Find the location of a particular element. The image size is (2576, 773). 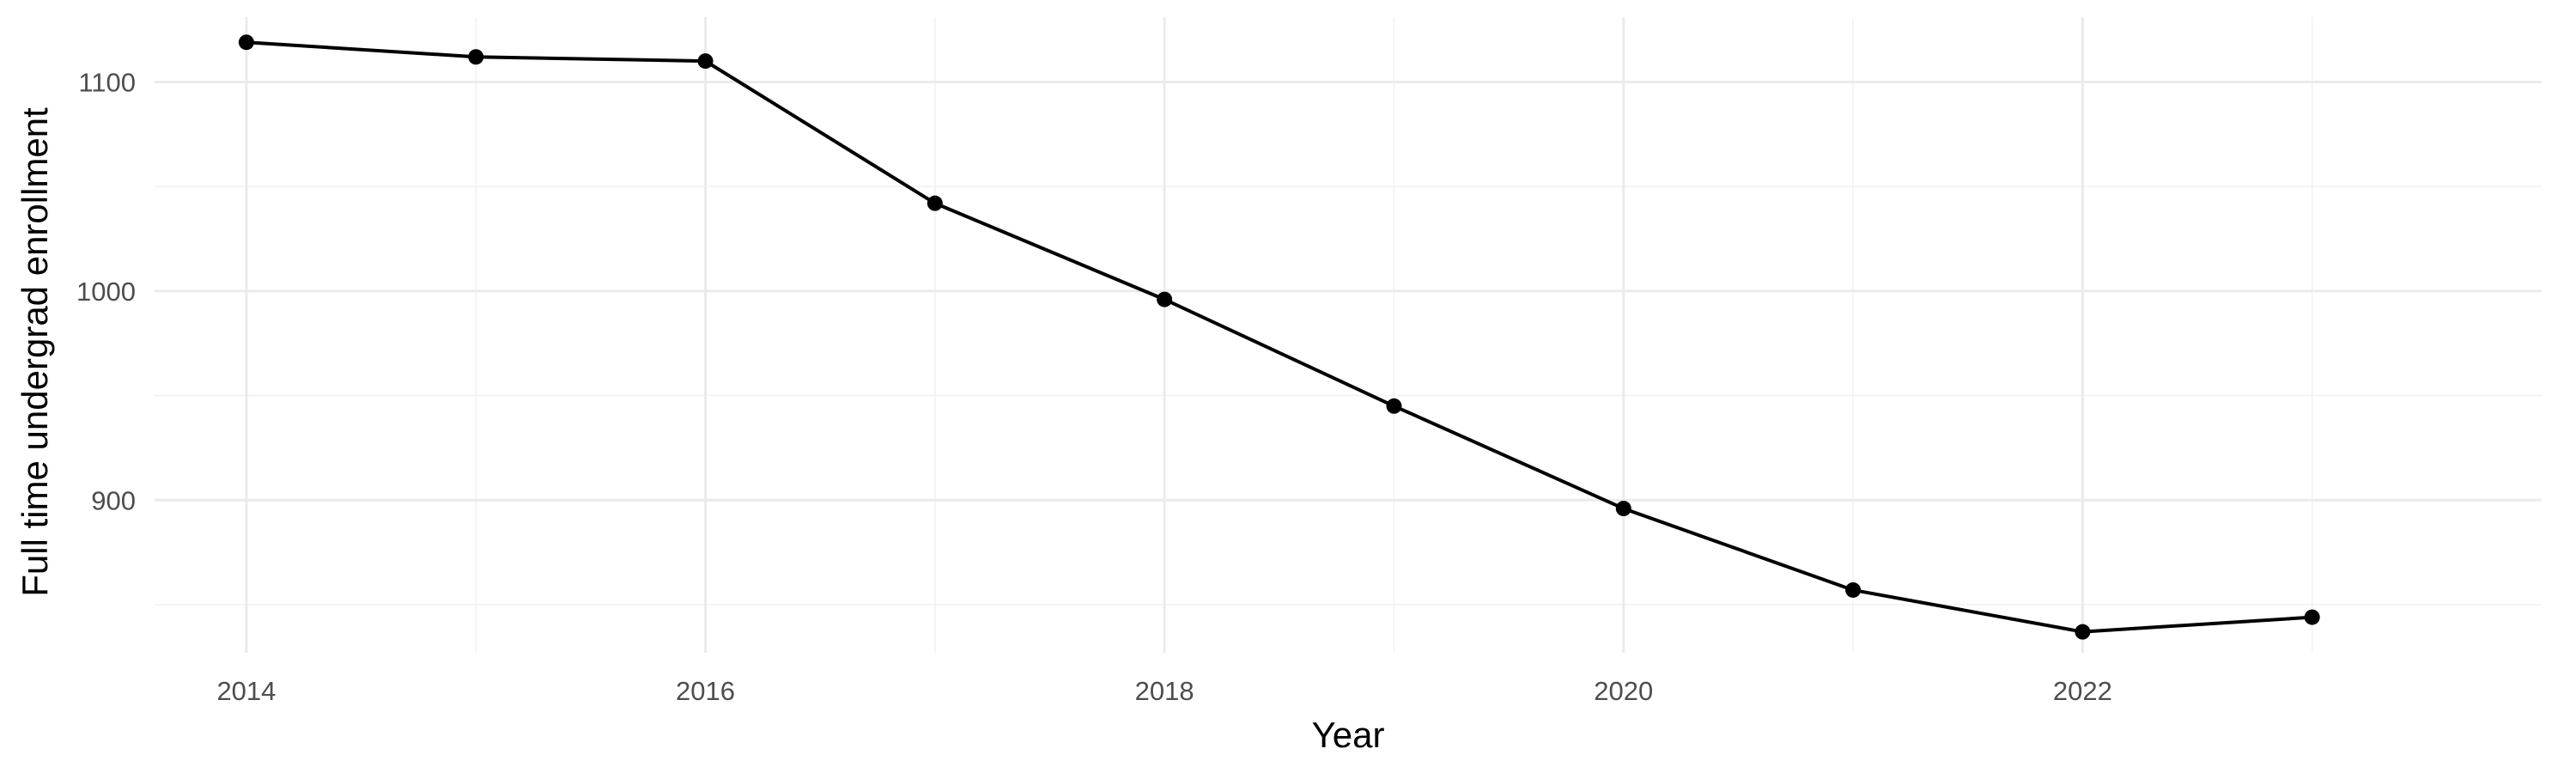

data-point-2019 is located at coordinates (1394, 406).